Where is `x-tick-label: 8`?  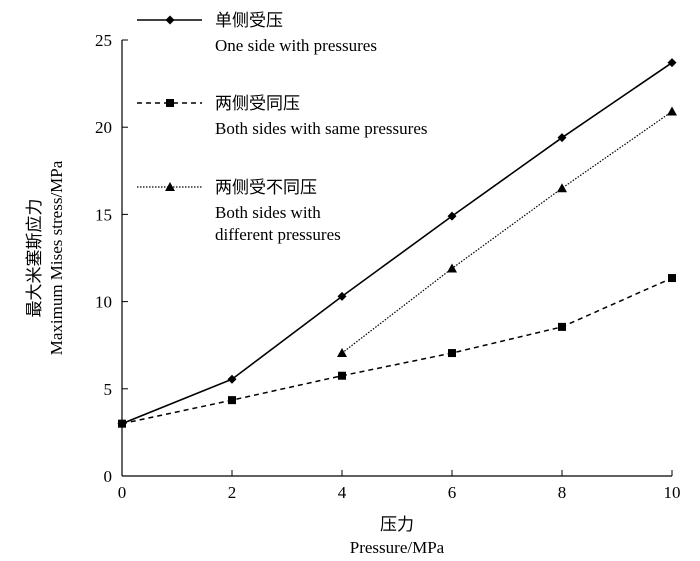 x-tick-label: 8 is located at coordinates (562, 492).